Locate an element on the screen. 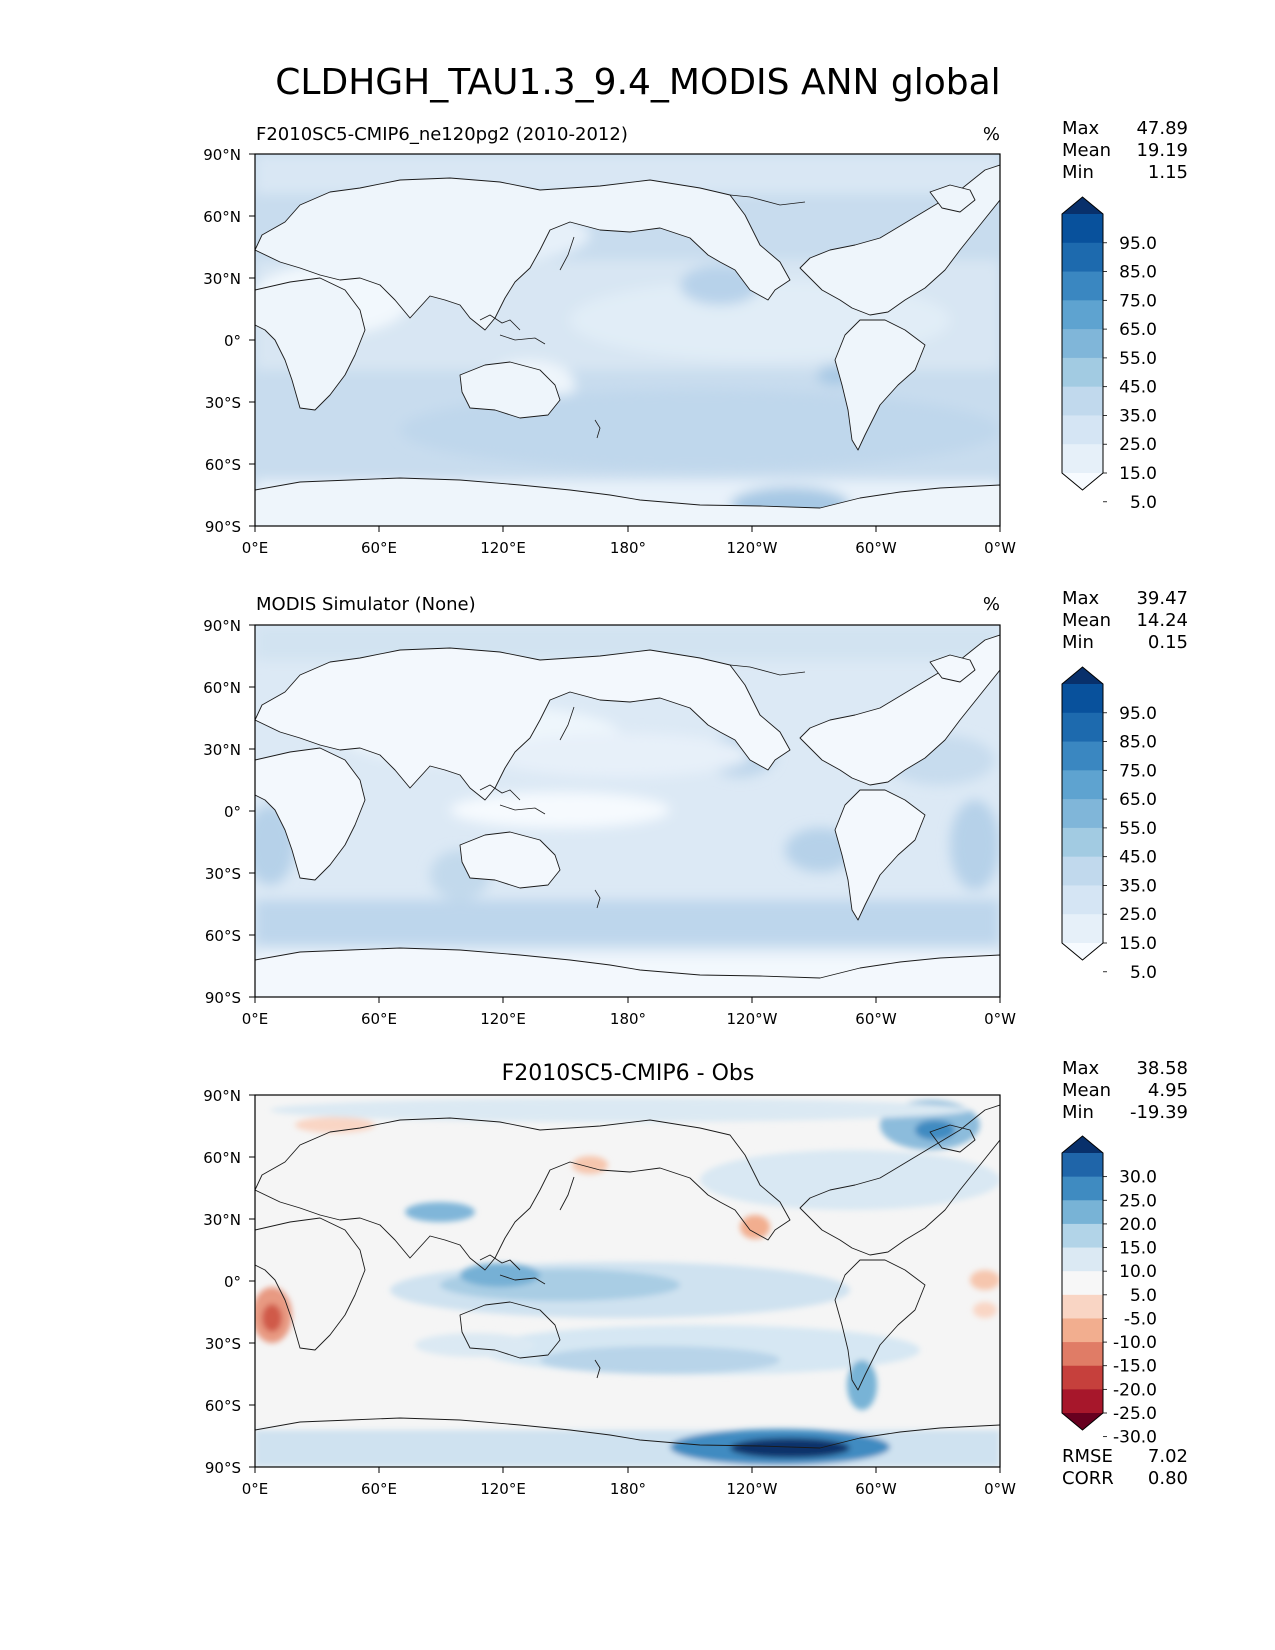 The height and width of the screenshot is (1650, 1275). lat-tick-label: 60°N is located at coordinates (222, 217).